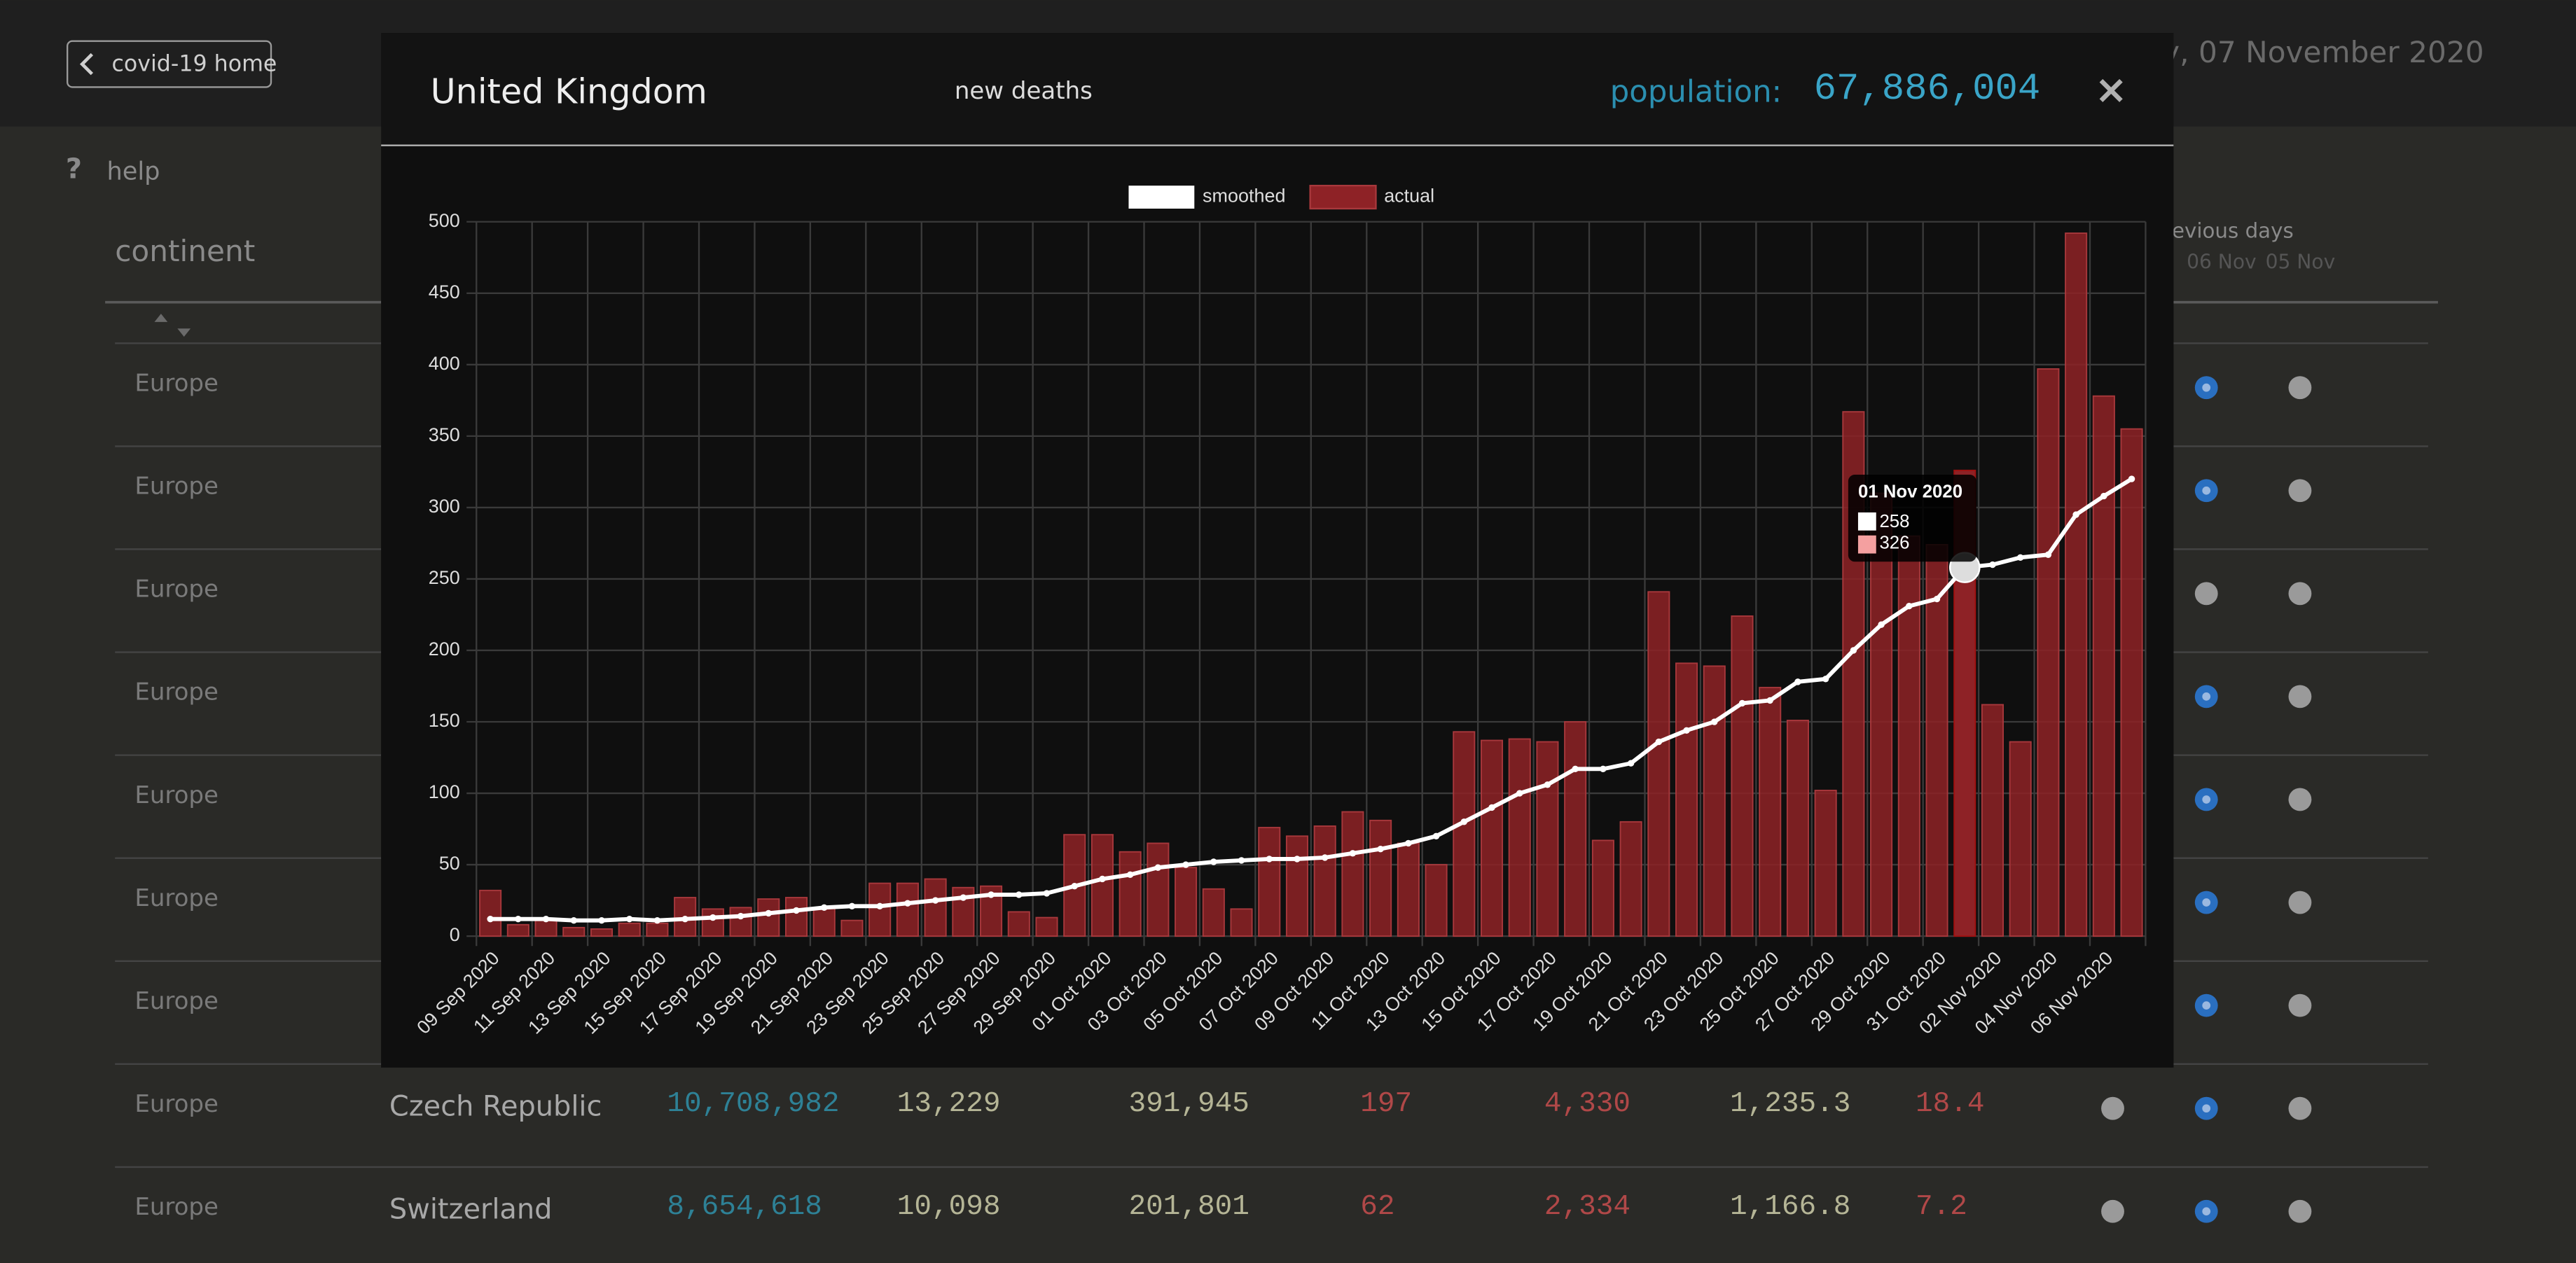 This screenshot has height=1263, width=2576. I want to click on number-cell: 391,945, so click(1189, 1104).